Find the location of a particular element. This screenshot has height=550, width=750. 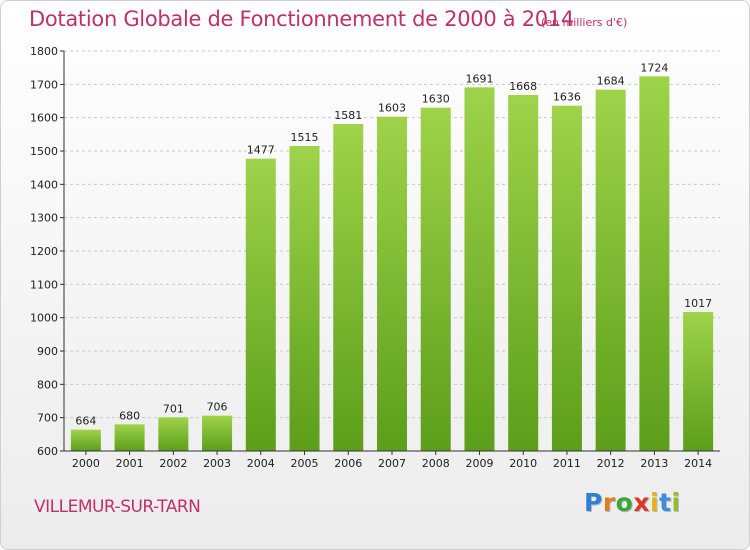

bar-value-label: 680 is located at coordinates (129, 415).